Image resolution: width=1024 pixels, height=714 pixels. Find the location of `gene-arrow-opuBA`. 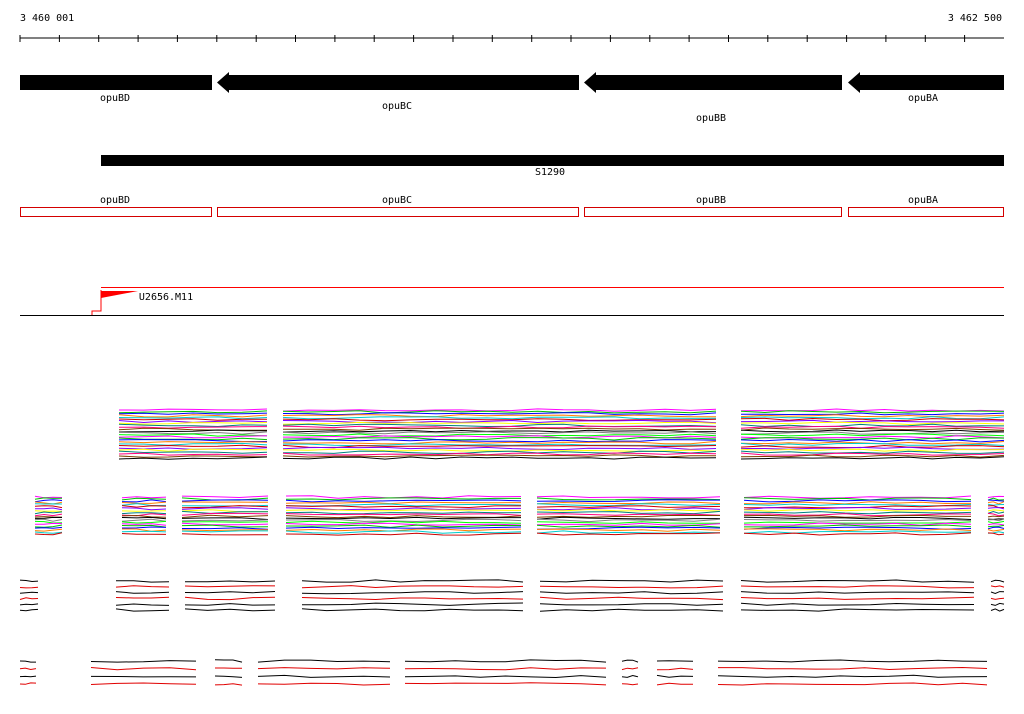

gene-arrow-opuBA is located at coordinates (926, 82).